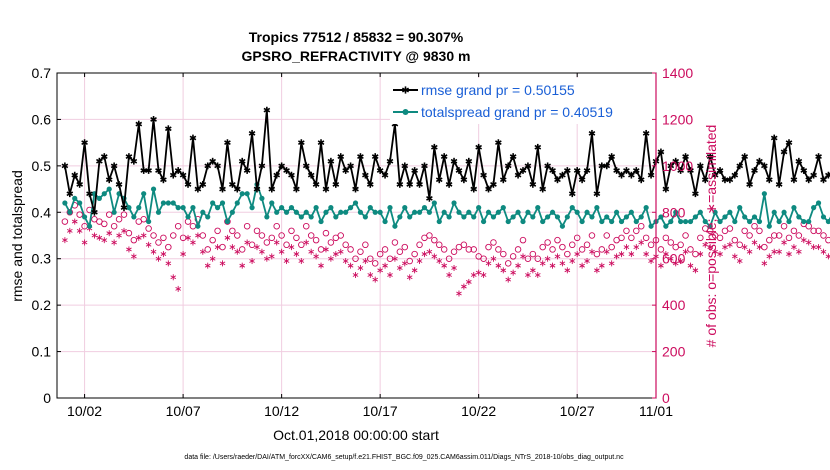  What do you see at coordinates (677, 119) in the screenshot?
I see `y-tick-label-right: 1200` at bounding box center [677, 119].